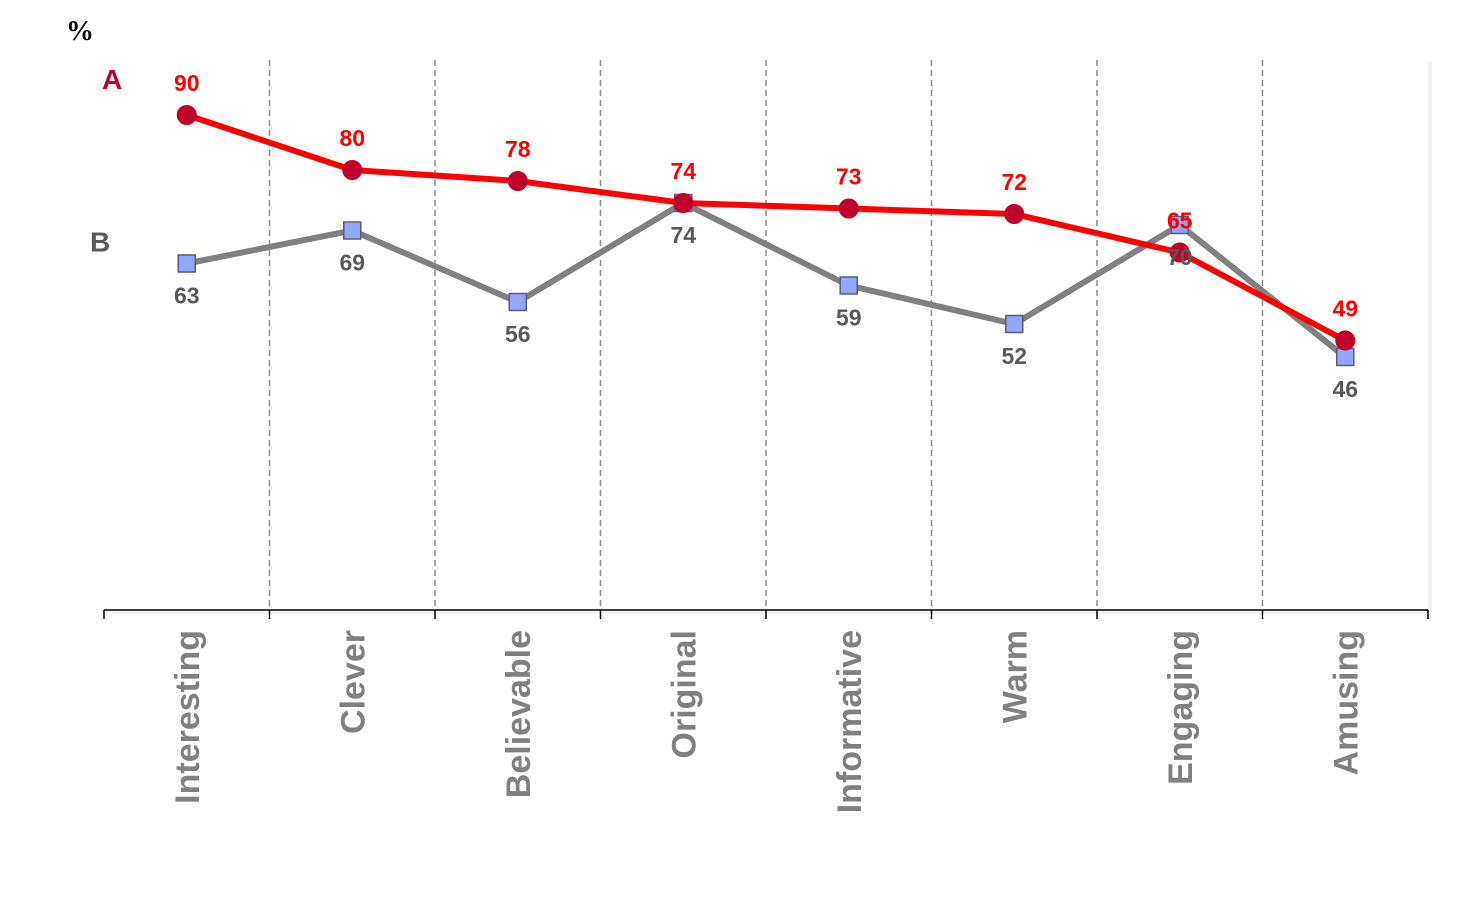 This screenshot has width=1468, height=910. What do you see at coordinates (1014, 356) in the screenshot?
I see `data-label: 52` at bounding box center [1014, 356].